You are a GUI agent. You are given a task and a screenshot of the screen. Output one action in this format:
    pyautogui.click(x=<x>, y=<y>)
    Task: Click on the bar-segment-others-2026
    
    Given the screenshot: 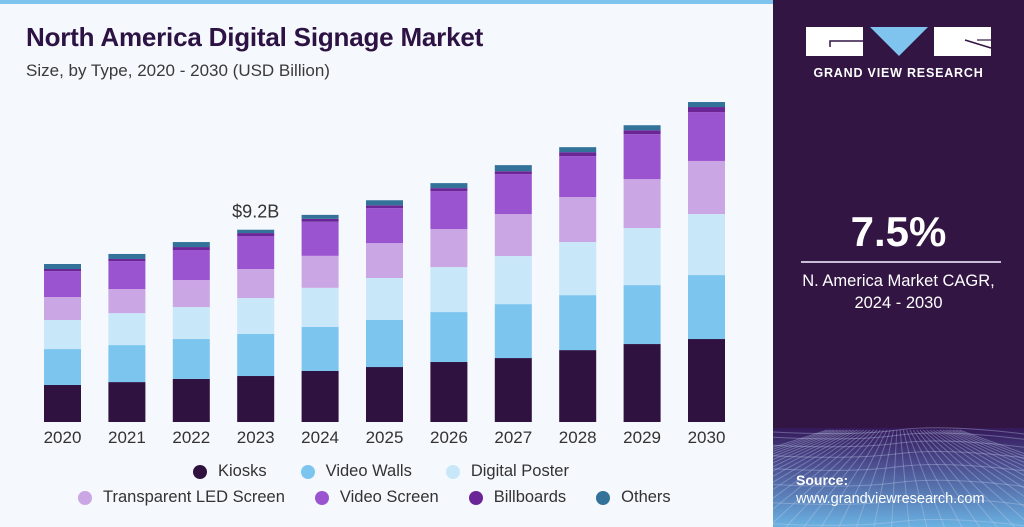 What is the action you would take?
    pyautogui.click(x=449, y=186)
    